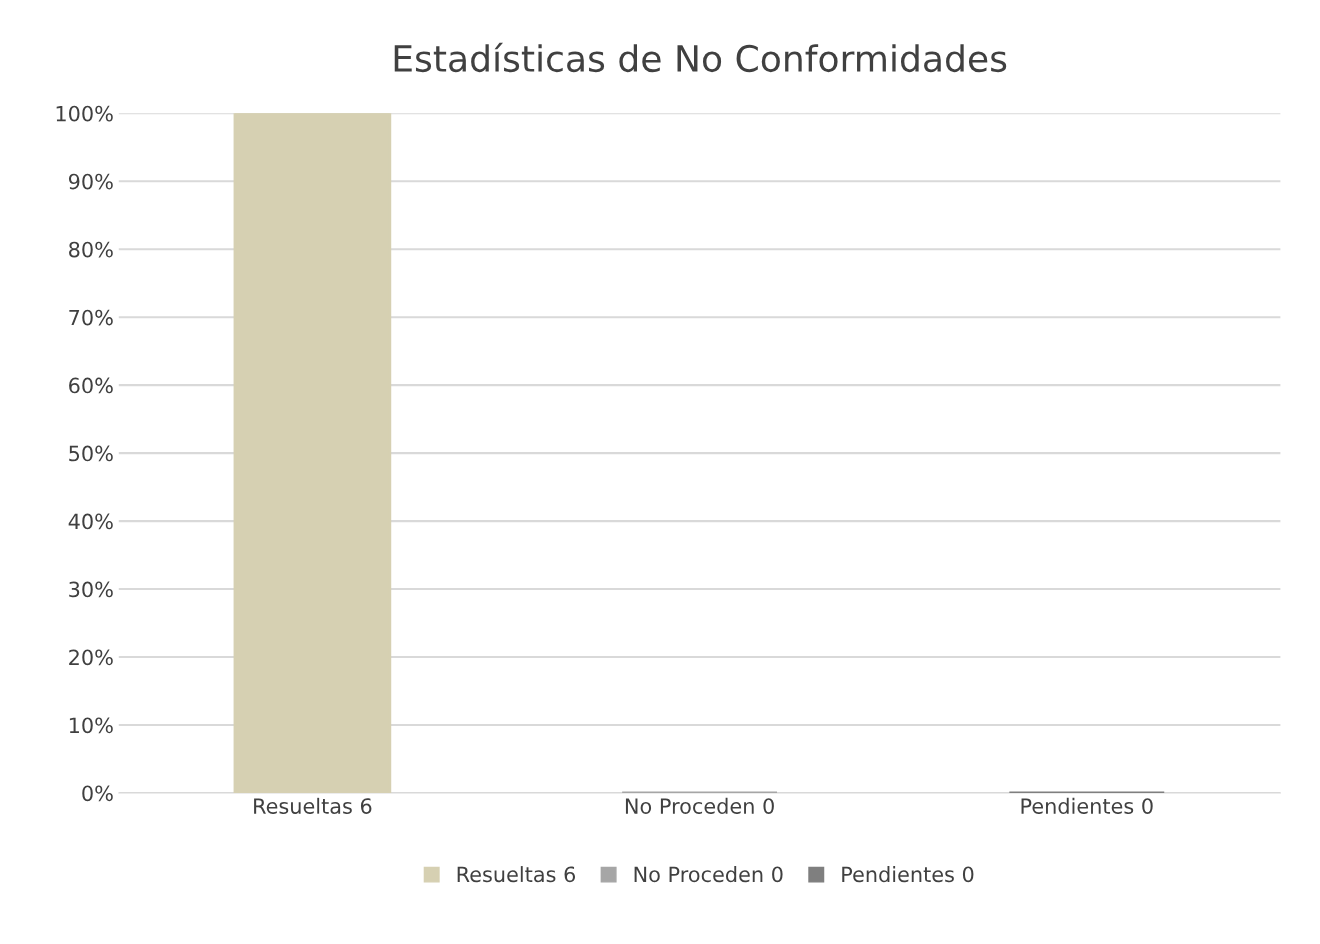  What do you see at coordinates (91, 725) in the screenshot?
I see `y-tick-label: 10%` at bounding box center [91, 725].